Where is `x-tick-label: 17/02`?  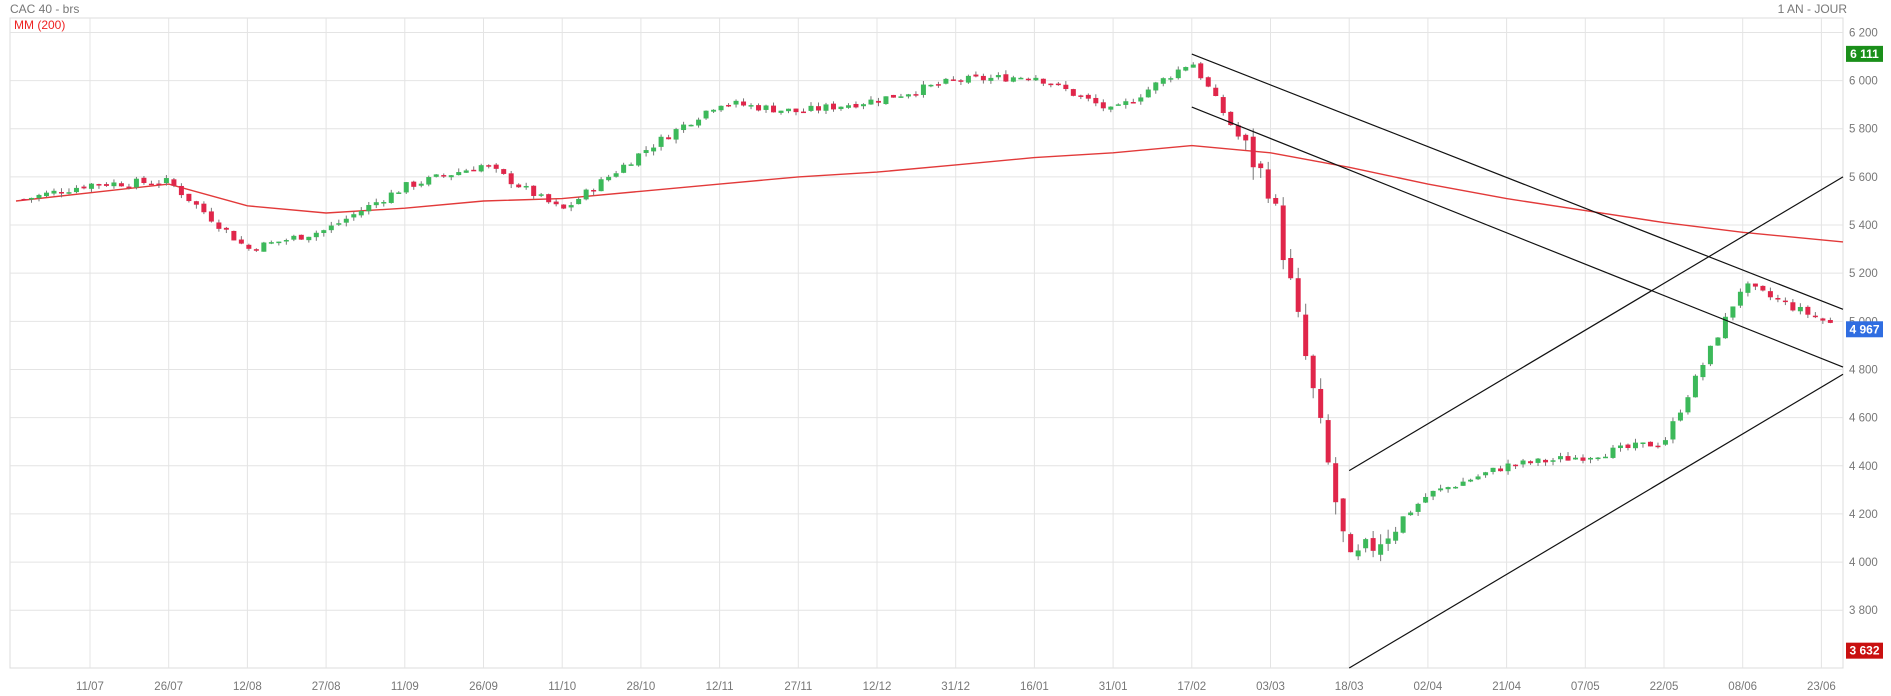 x-tick-label: 17/02 is located at coordinates (1191, 687).